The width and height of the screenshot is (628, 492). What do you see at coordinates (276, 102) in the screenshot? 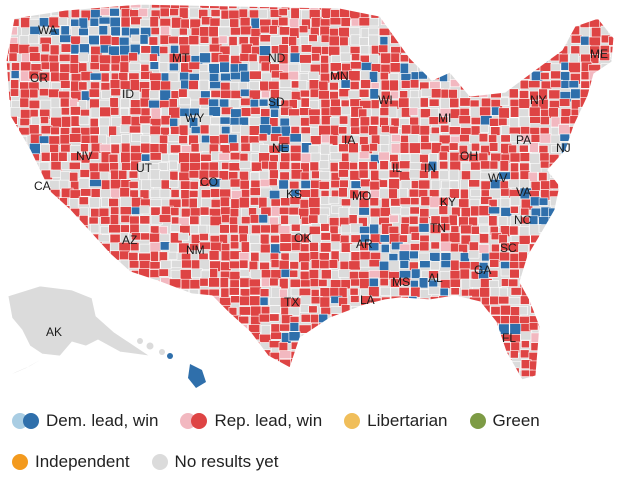
I see `state-label-sd: SD` at bounding box center [276, 102].